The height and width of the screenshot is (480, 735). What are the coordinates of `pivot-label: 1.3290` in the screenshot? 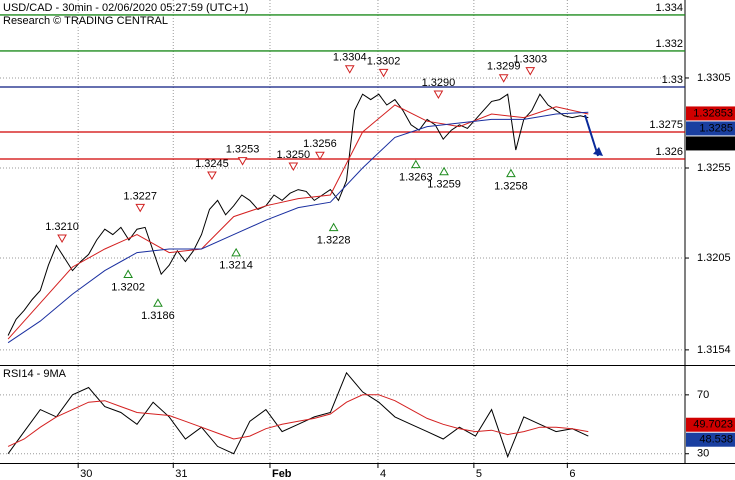 It's located at (439, 83).